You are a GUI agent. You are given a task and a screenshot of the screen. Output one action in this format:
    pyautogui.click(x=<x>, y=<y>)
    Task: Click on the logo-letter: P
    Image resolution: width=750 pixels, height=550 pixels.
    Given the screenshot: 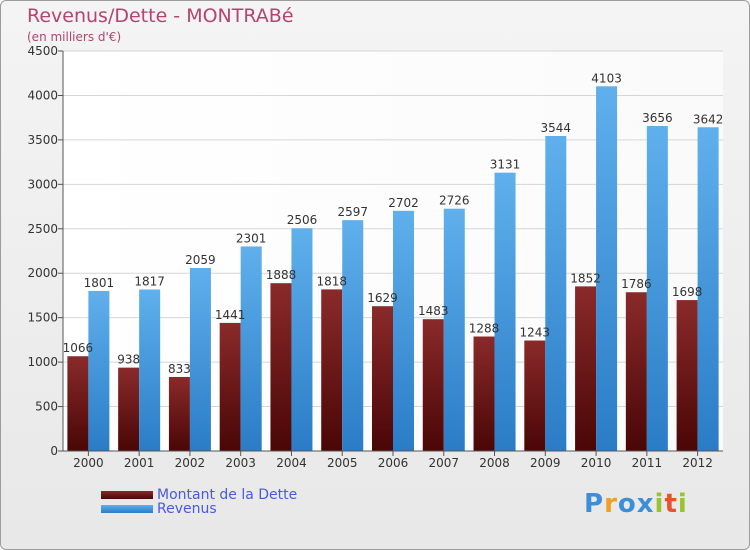 What is the action you would take?
    pyautogui.click(x=594, y=504)
    